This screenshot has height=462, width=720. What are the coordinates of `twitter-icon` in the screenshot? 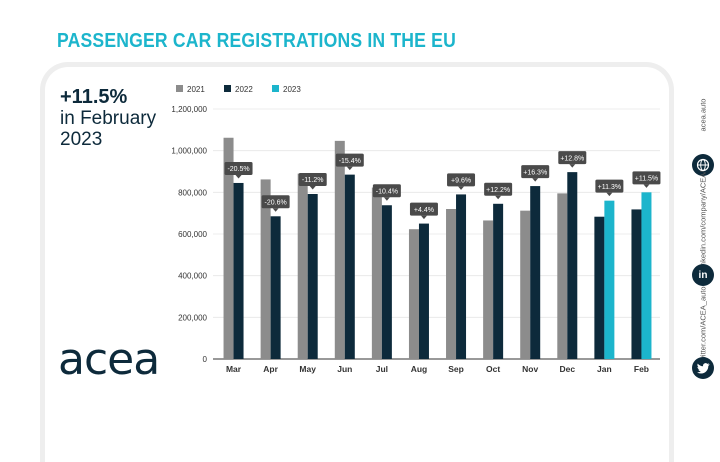 It's located at (703, 368).